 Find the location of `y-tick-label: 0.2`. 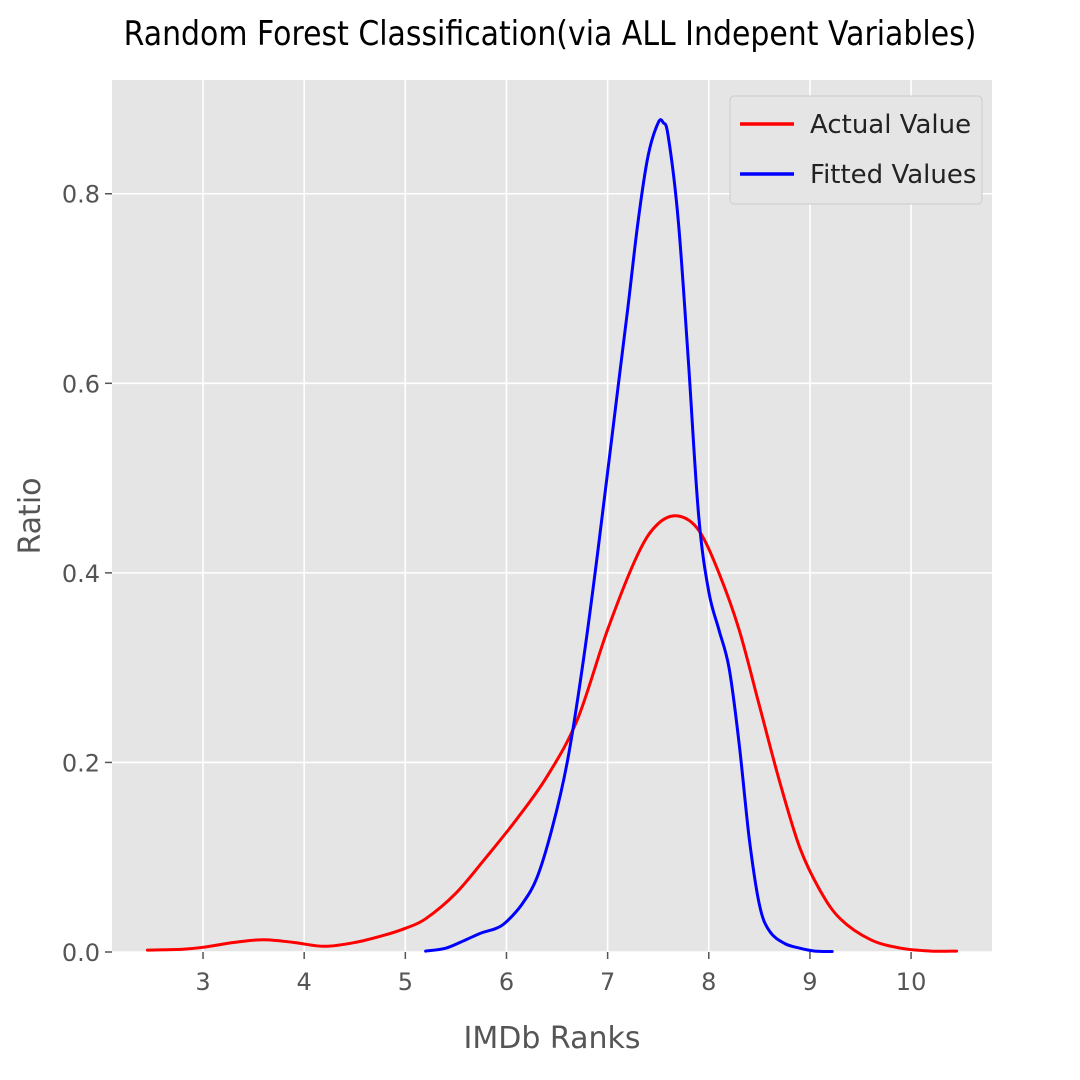

y-tick-label: 0.2 is located at coordinates (81, 763).